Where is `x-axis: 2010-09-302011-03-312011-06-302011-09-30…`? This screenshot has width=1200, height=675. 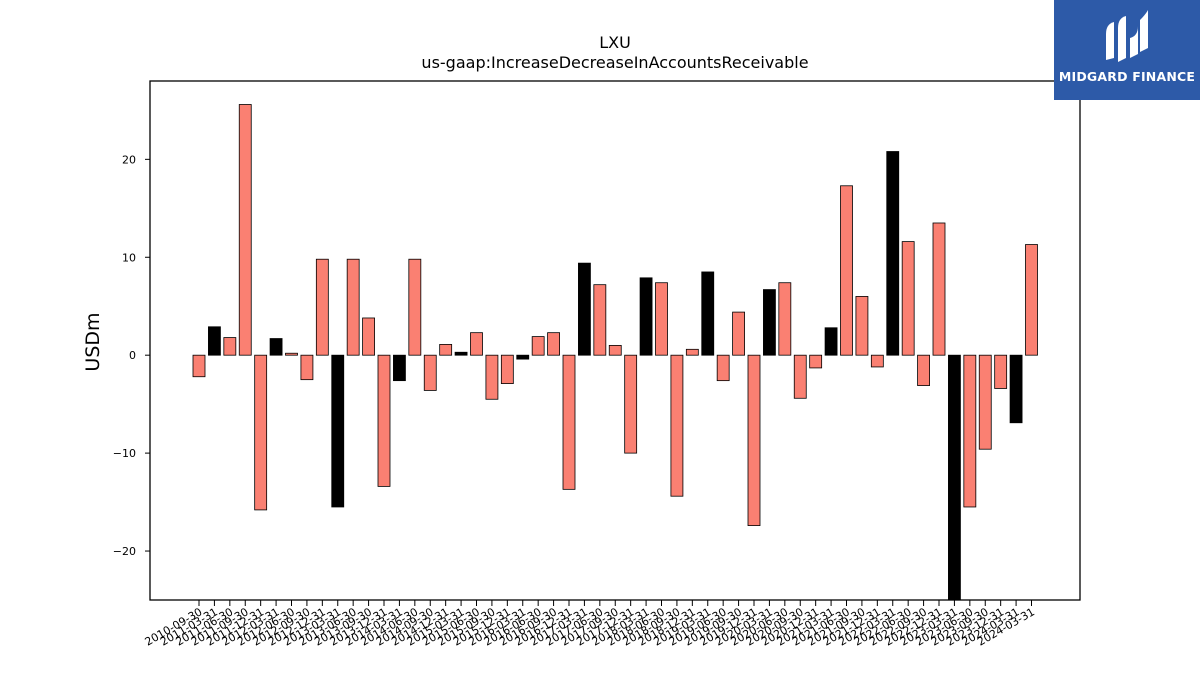
x-axis: 2010-09-302011-03-312011-06-302011-09-30… is located at coordinates (590, 624).